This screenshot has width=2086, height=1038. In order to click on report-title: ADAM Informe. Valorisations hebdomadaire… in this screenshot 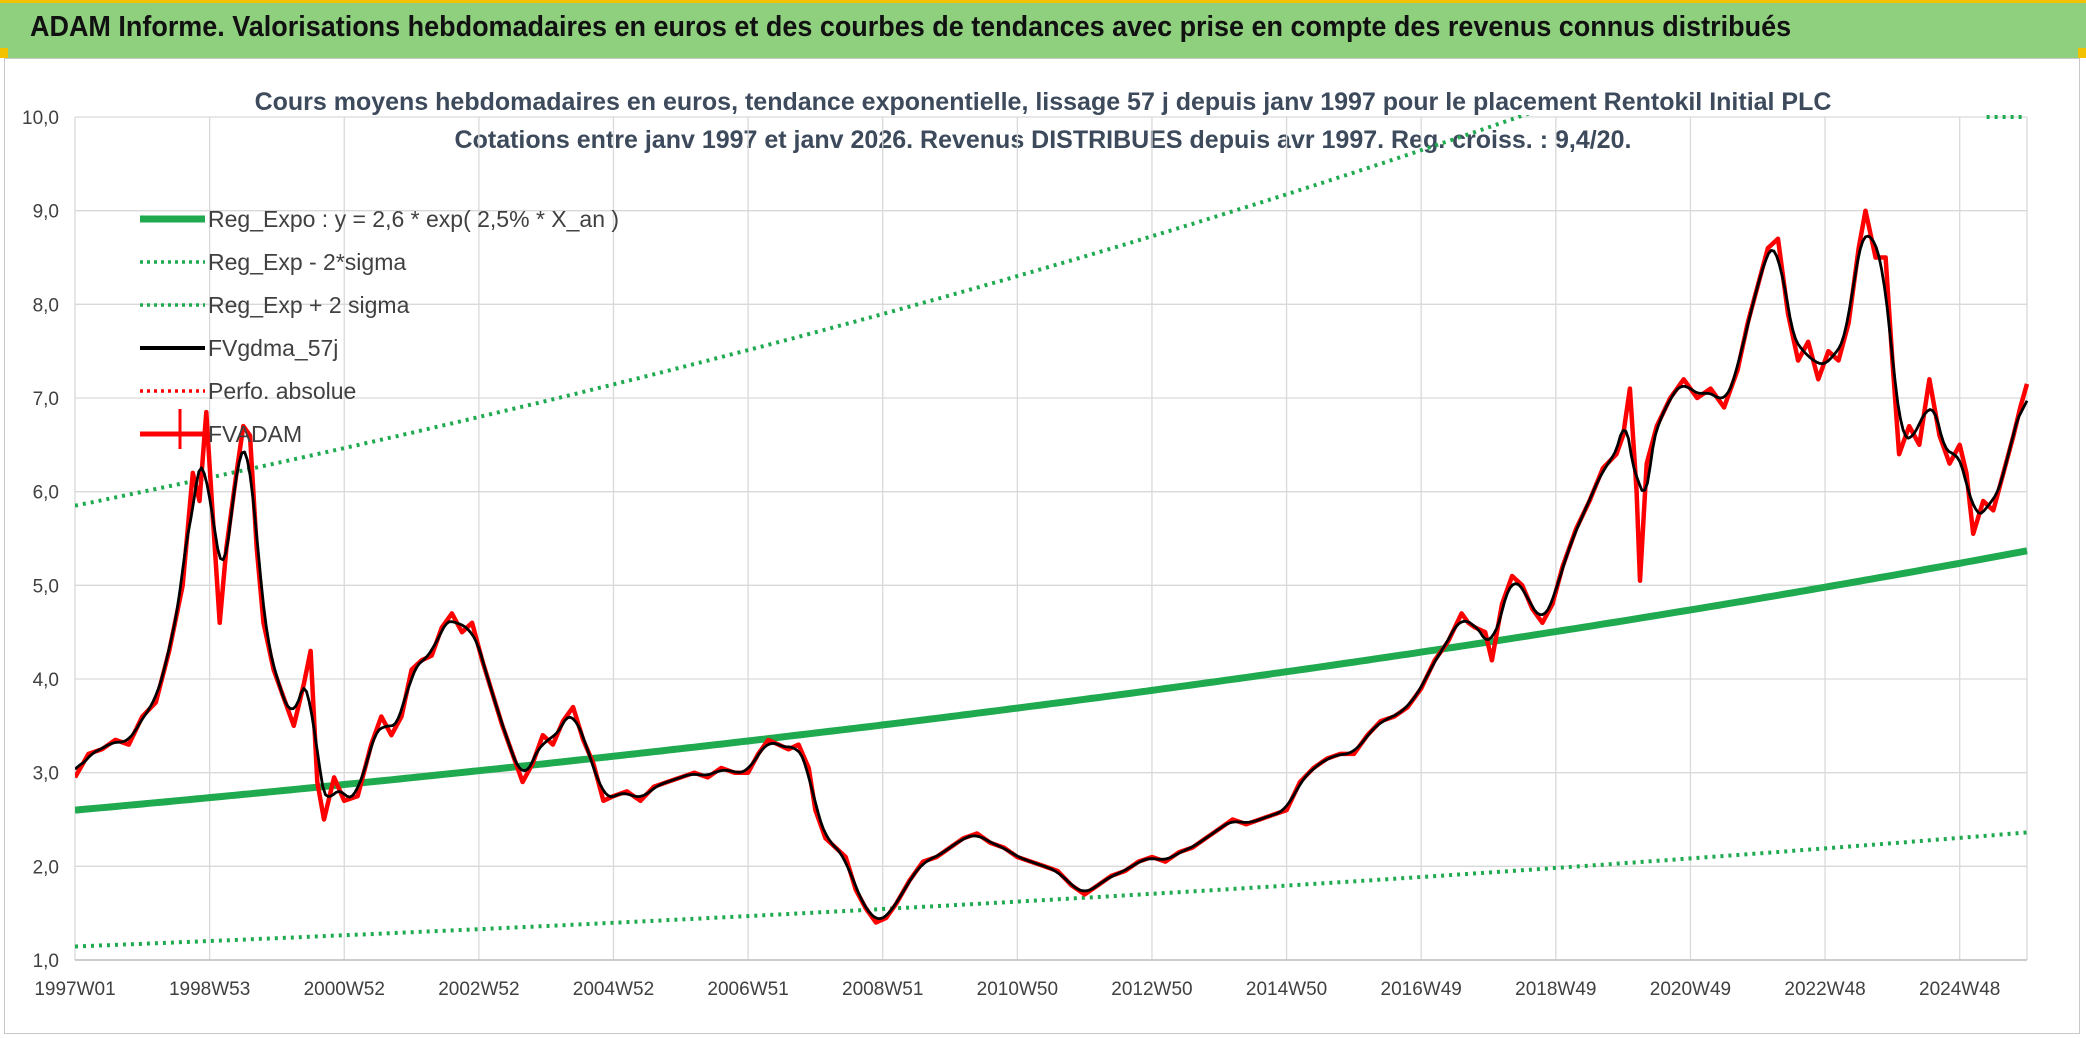, I will do `click(911, 27)`.